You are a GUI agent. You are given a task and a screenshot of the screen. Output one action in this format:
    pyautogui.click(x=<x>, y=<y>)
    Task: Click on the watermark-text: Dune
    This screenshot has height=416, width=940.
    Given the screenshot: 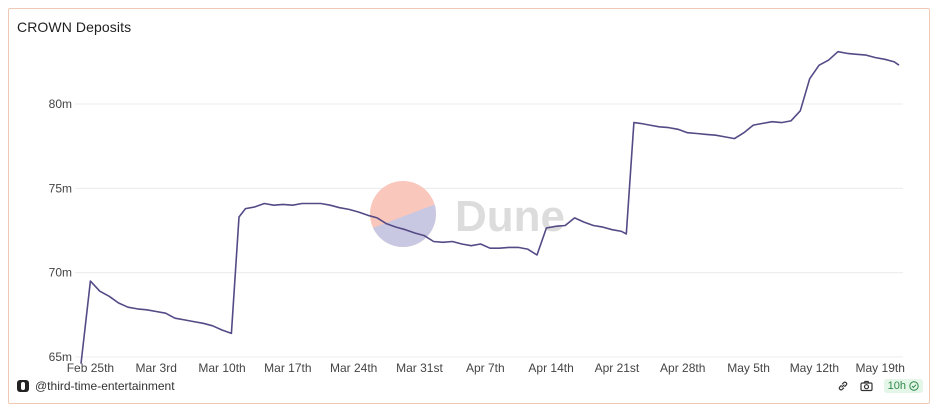 What is the action you would take?
    pyautogui.click(x=510, y=216)
    